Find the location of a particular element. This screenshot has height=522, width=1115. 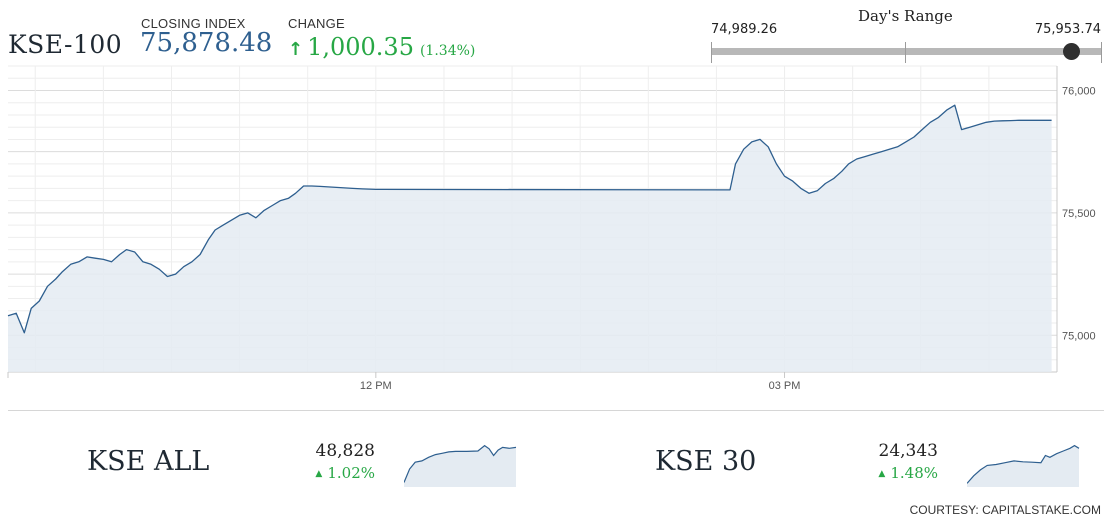

arrow-up-icon: ↑ is located at coordinates (296, 49).